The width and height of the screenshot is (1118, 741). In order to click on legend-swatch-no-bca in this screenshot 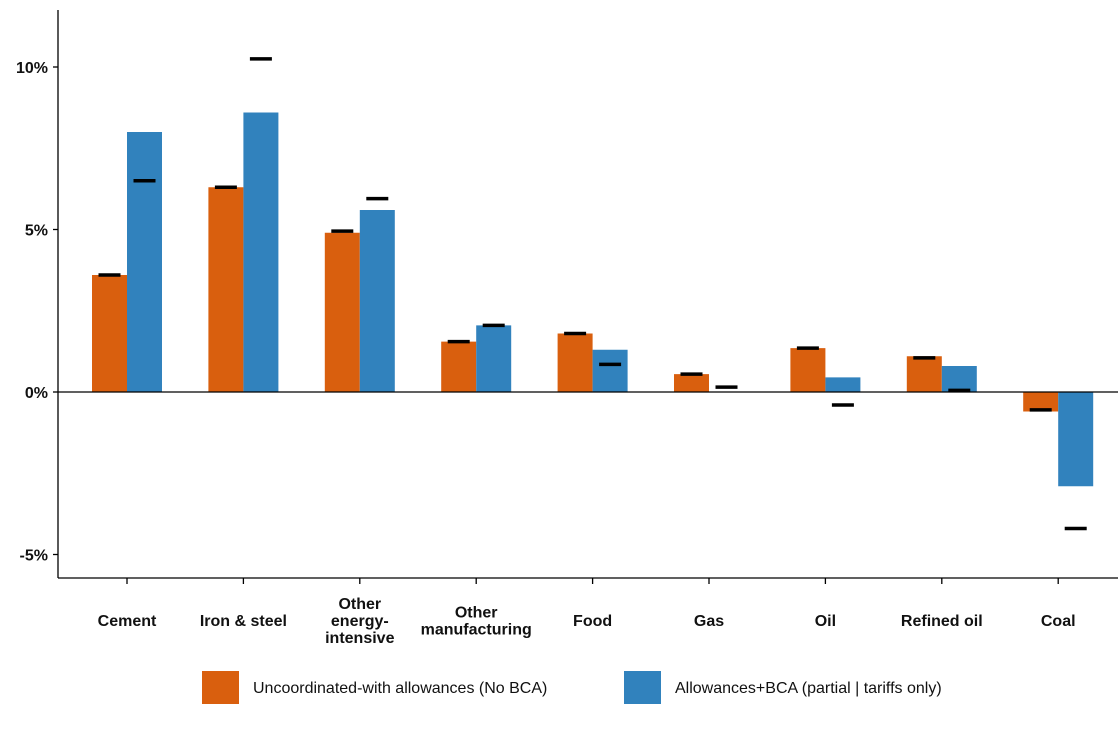, I will do `click(220, 687)`.